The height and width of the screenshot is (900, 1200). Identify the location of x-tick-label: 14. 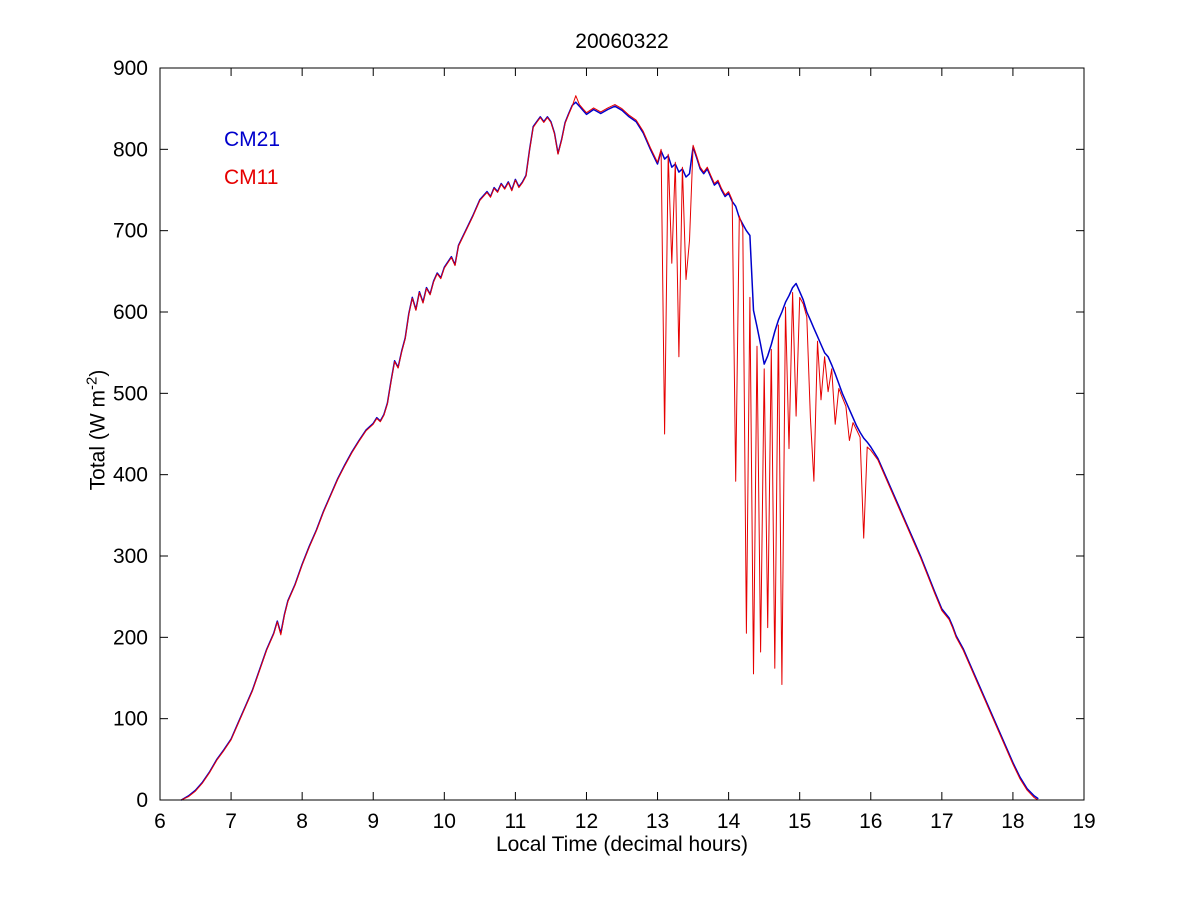
(729, 821).